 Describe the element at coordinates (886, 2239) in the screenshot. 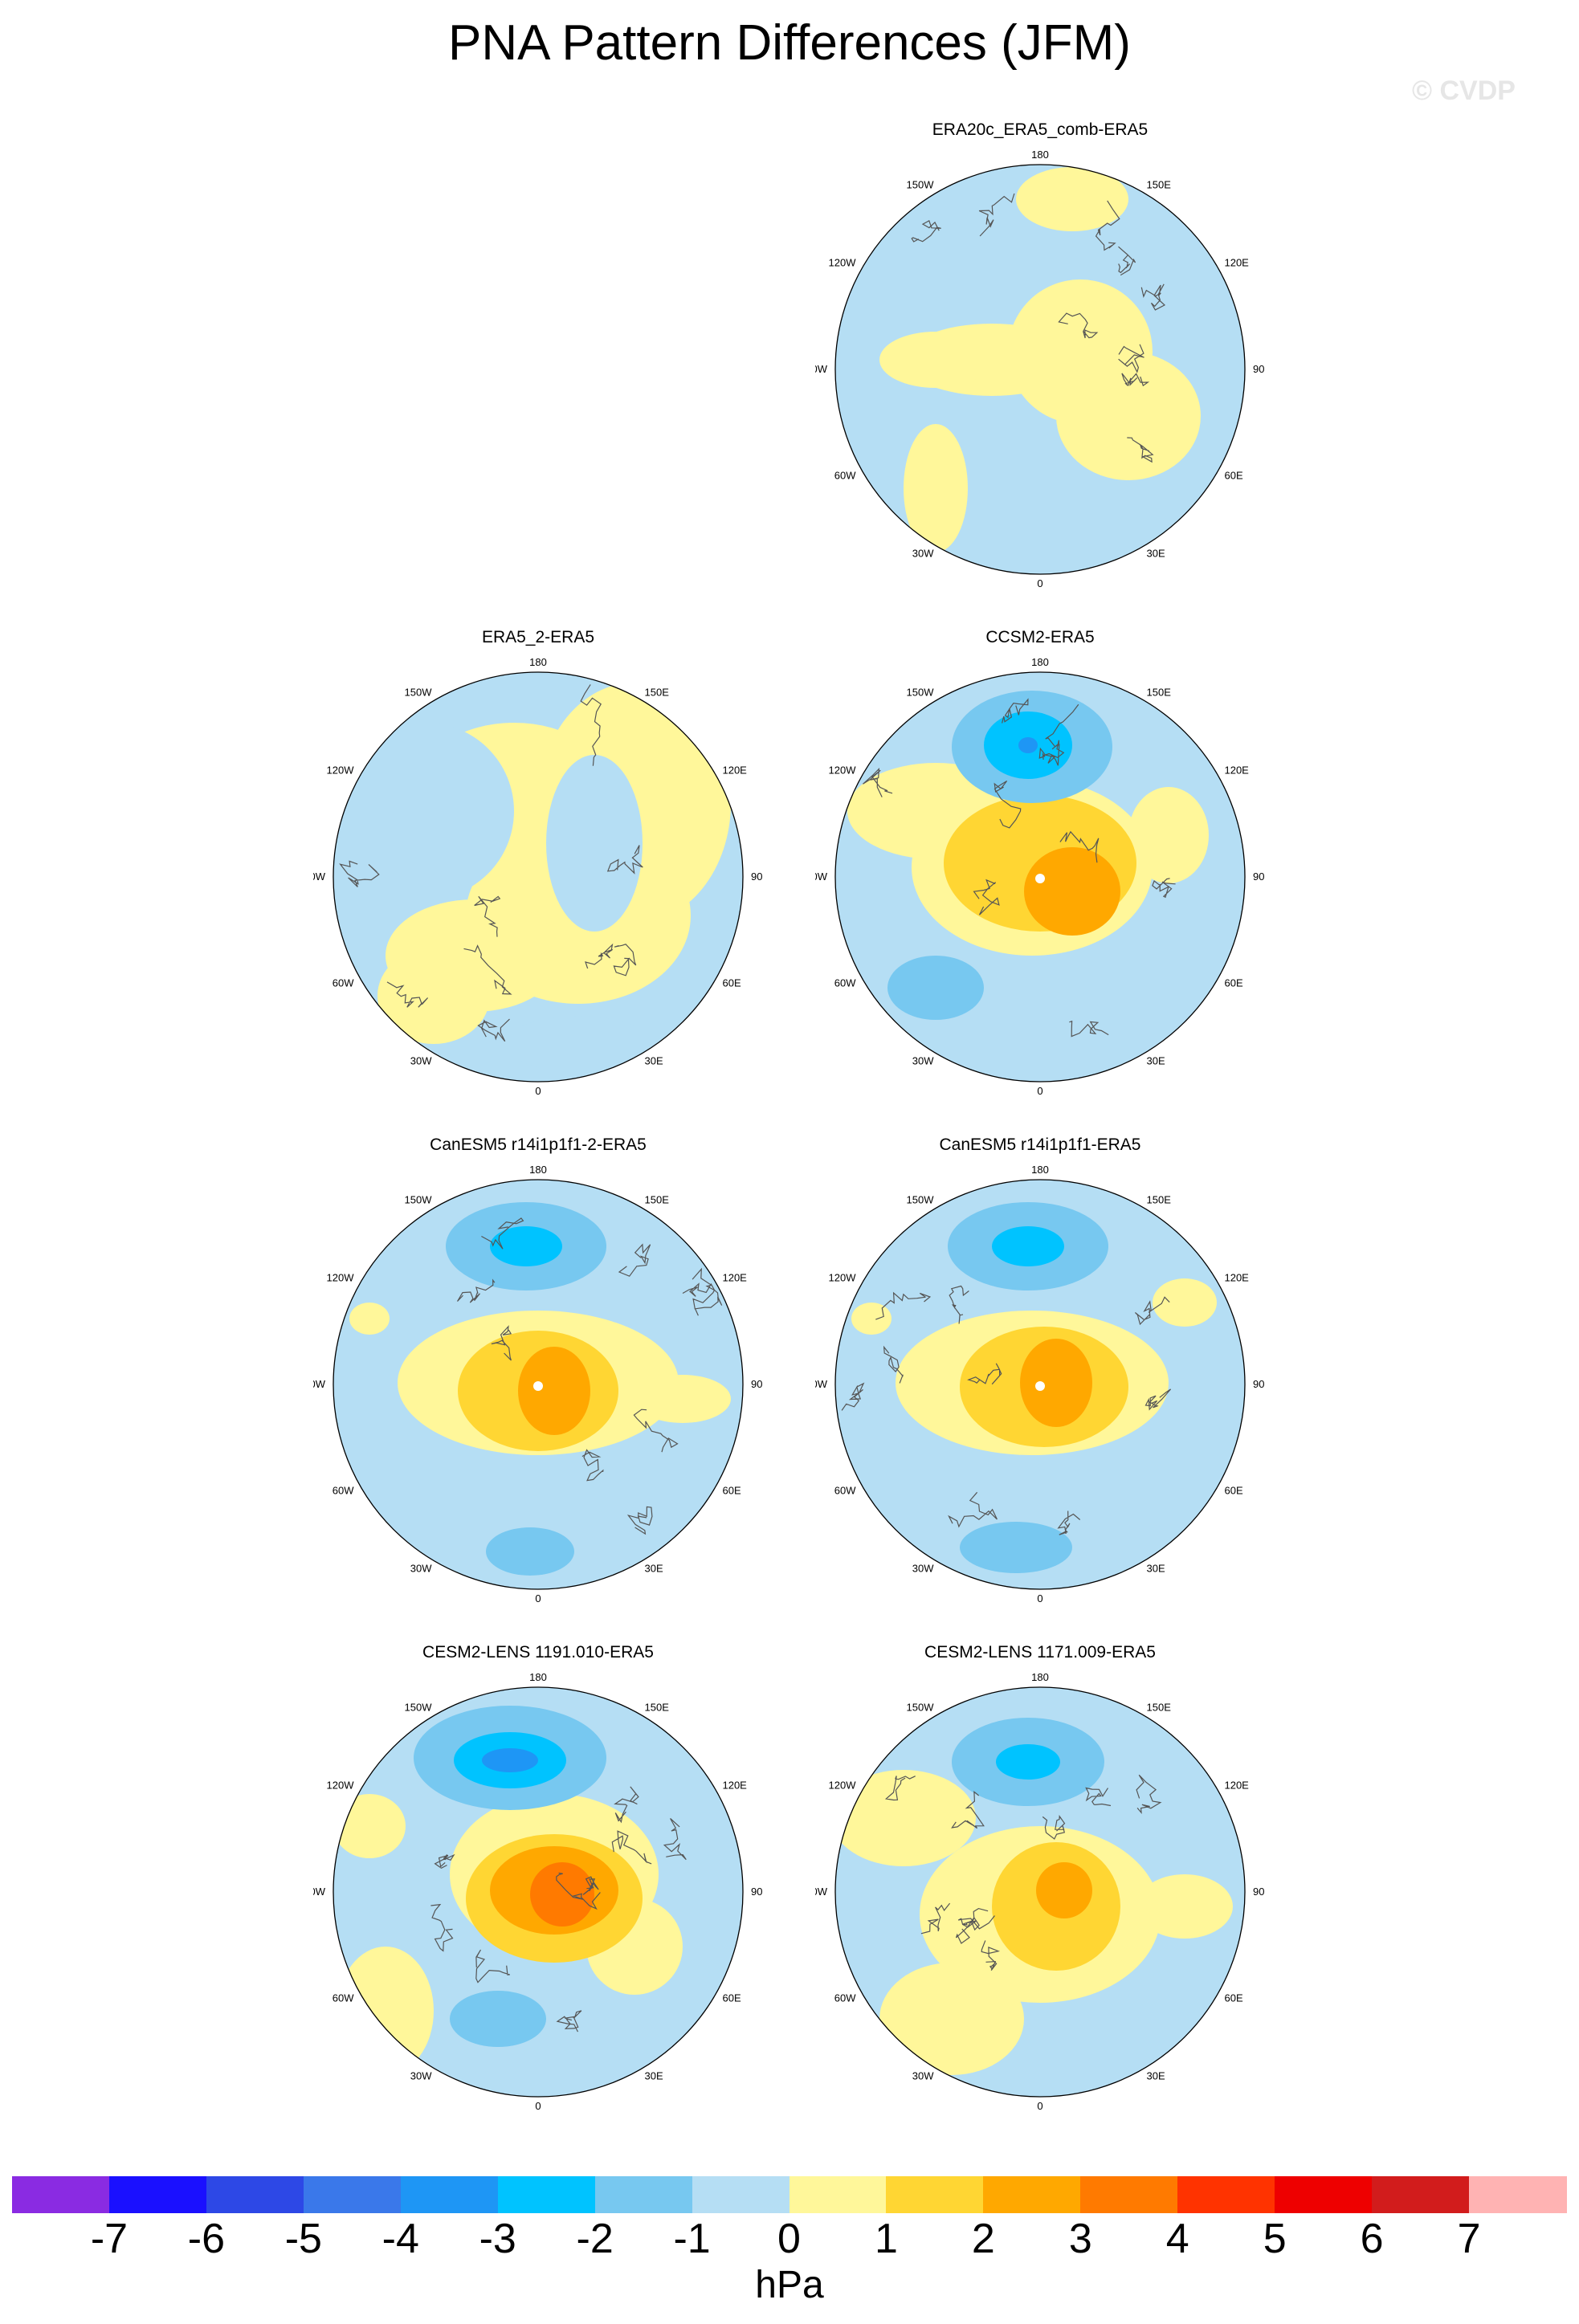

I see `colorbar-tick-label: 1` at that location.